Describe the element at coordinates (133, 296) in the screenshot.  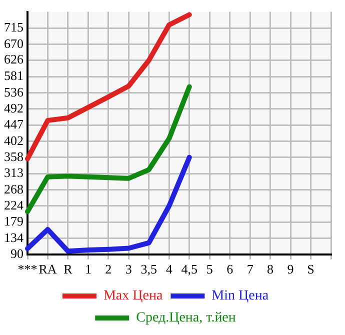
I see `legend-label: Max Цена` at that location.